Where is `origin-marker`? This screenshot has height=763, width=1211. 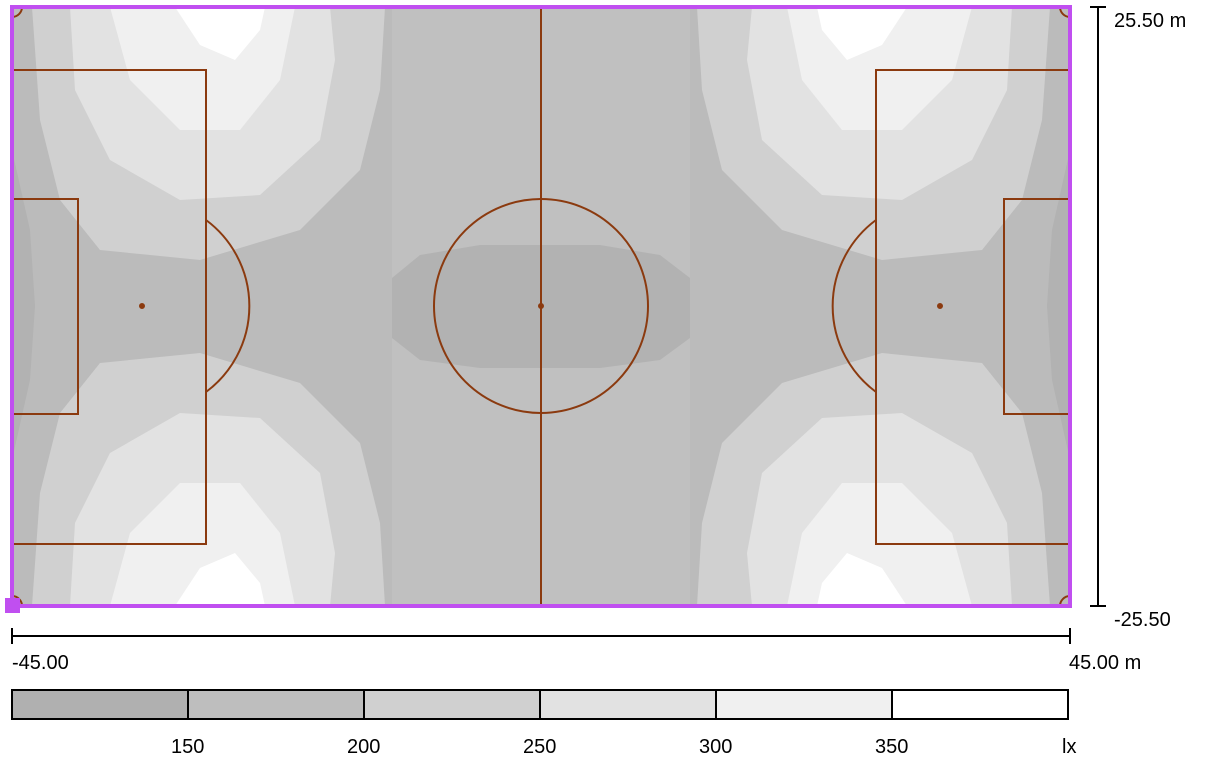
origin-marker is located at coordinates (12, 605).